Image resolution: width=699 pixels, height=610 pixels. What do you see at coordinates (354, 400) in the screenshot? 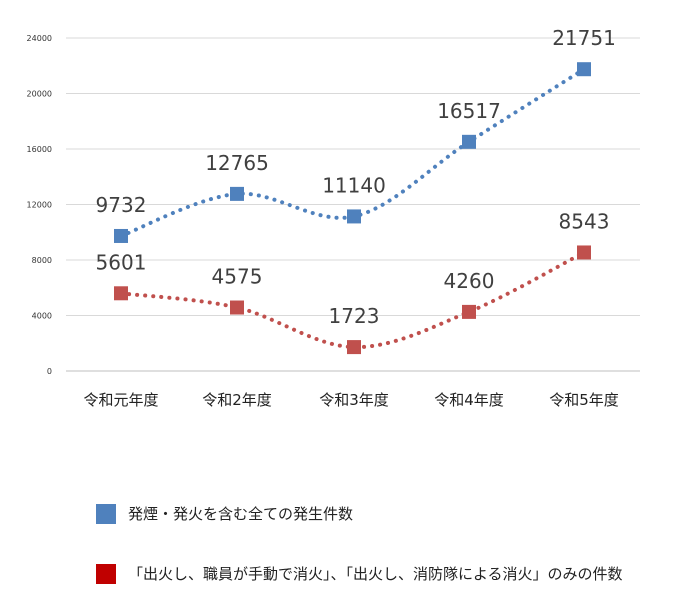
I see `x-tick-label: 令和3年度` at bounding box center [354, 400].